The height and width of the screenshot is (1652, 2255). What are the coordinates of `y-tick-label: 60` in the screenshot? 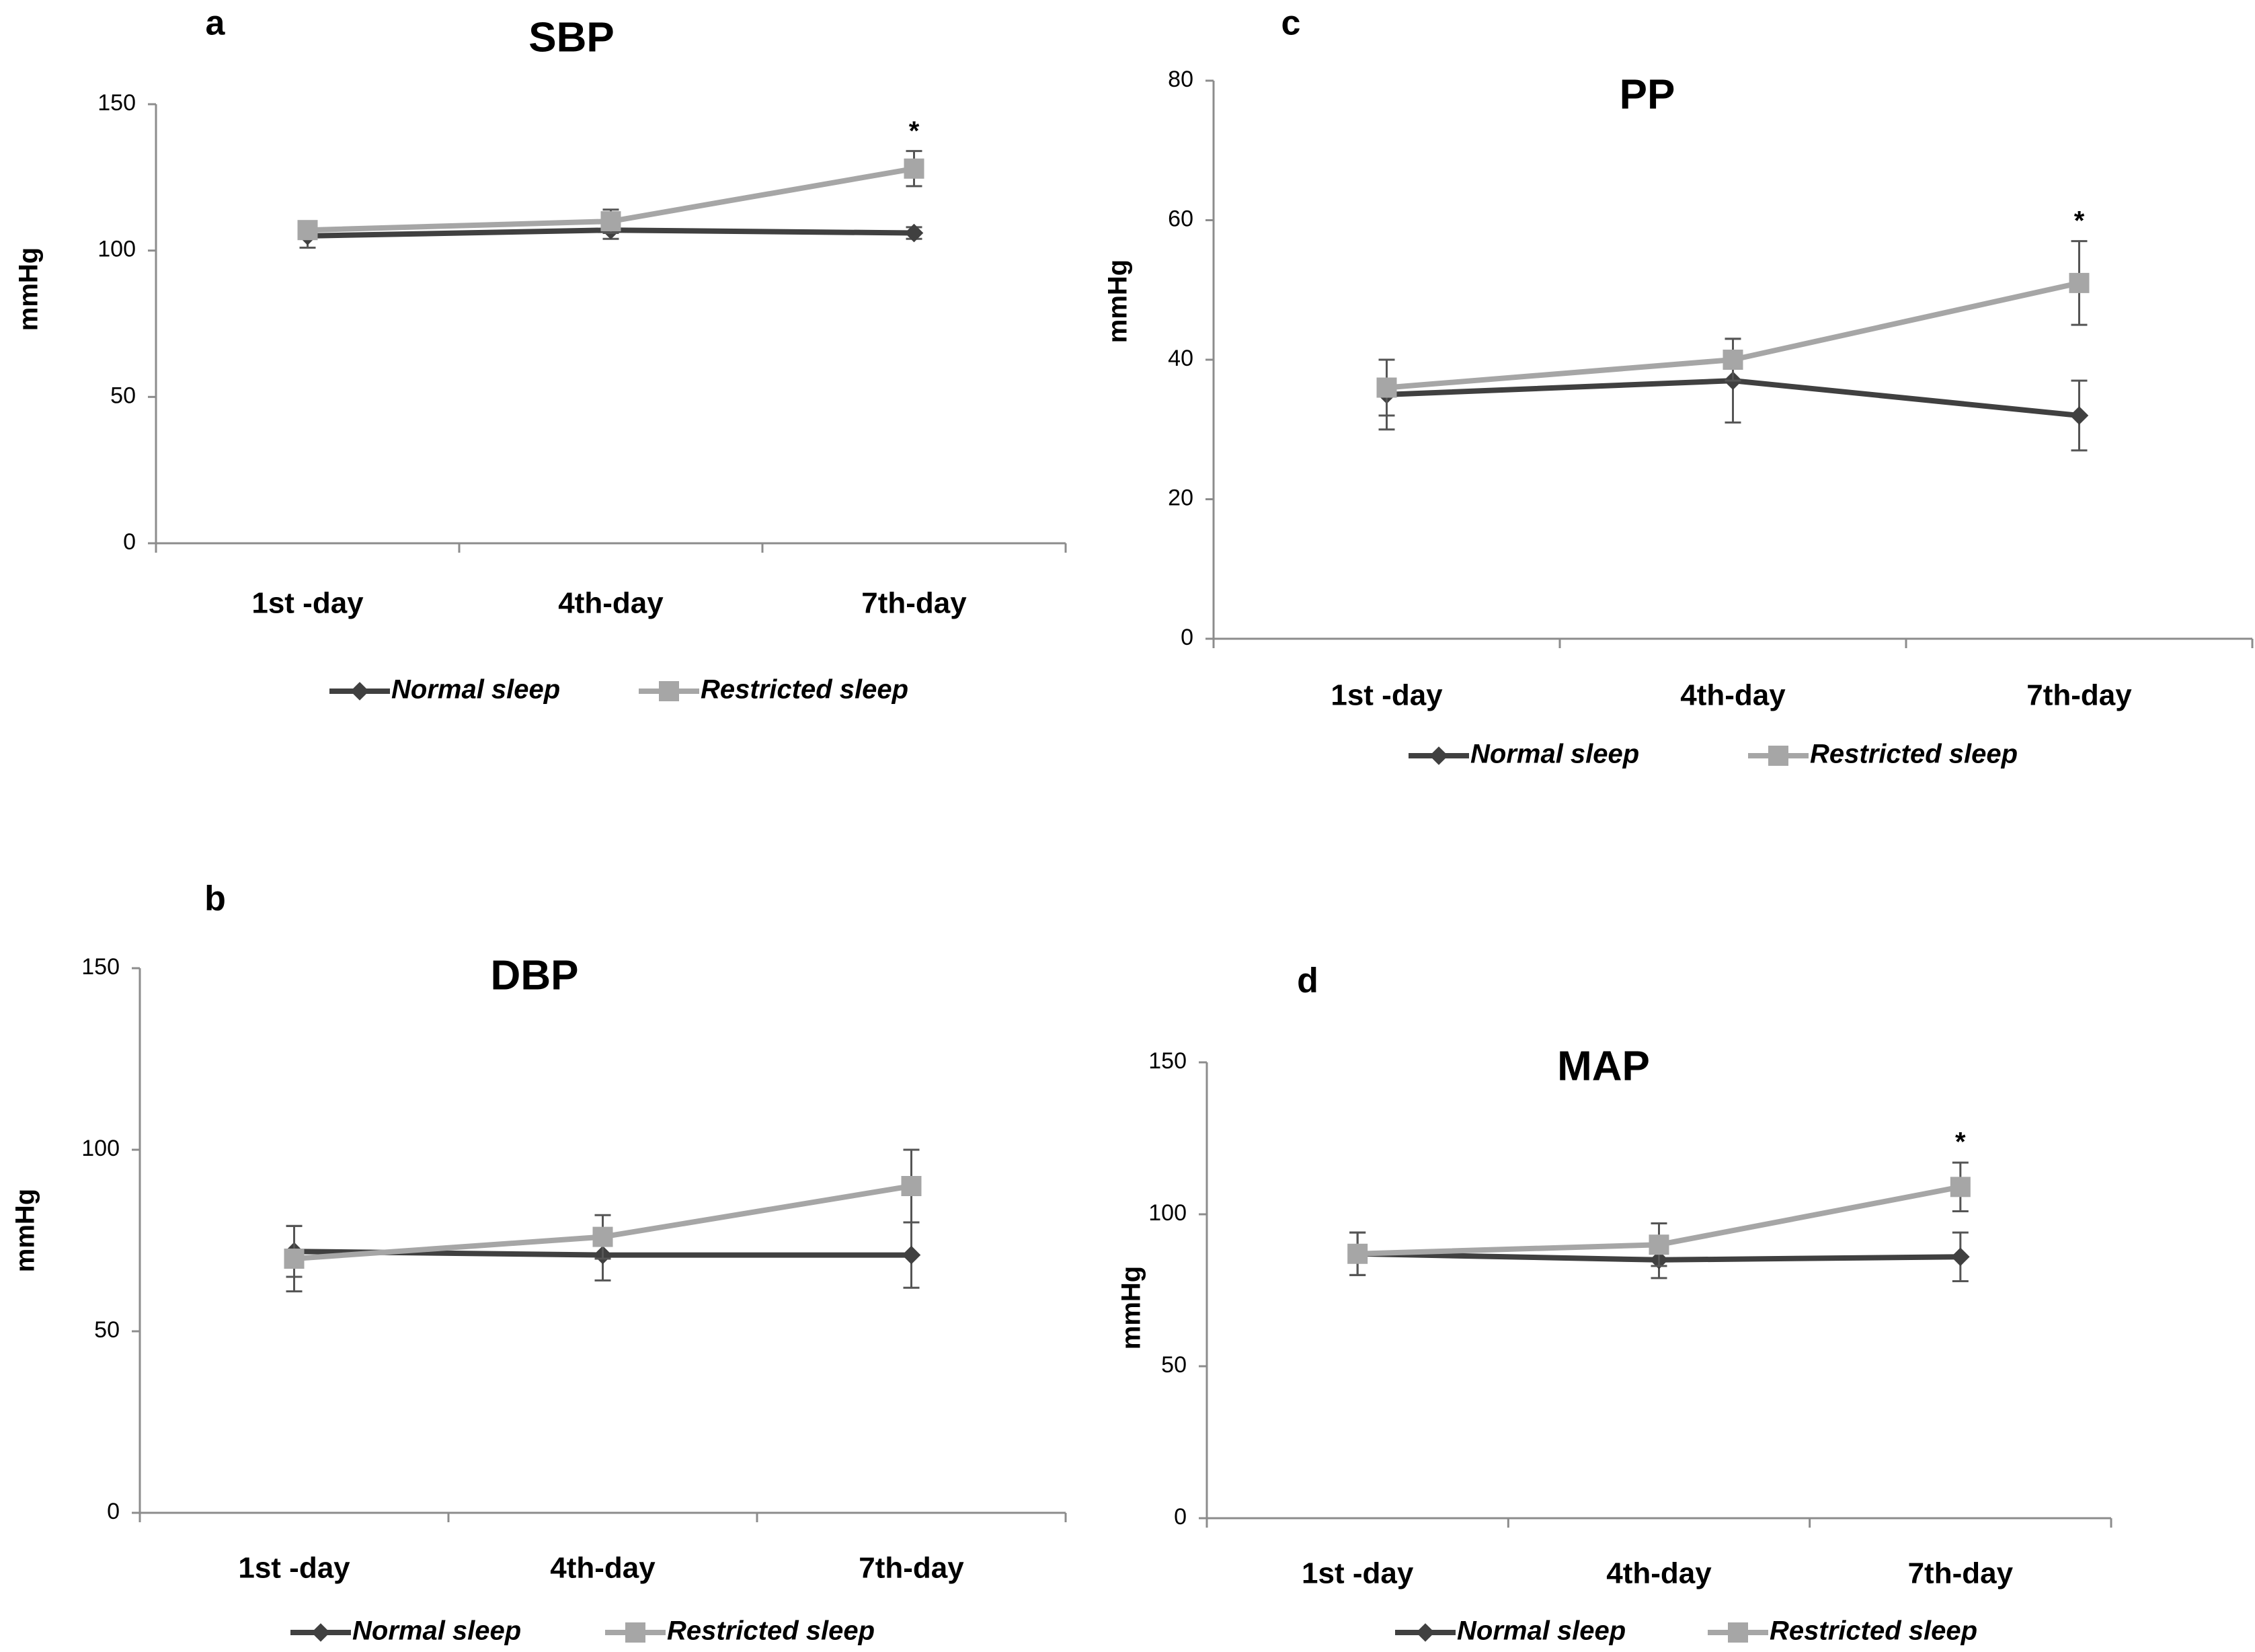 It's located at (1180, 218).